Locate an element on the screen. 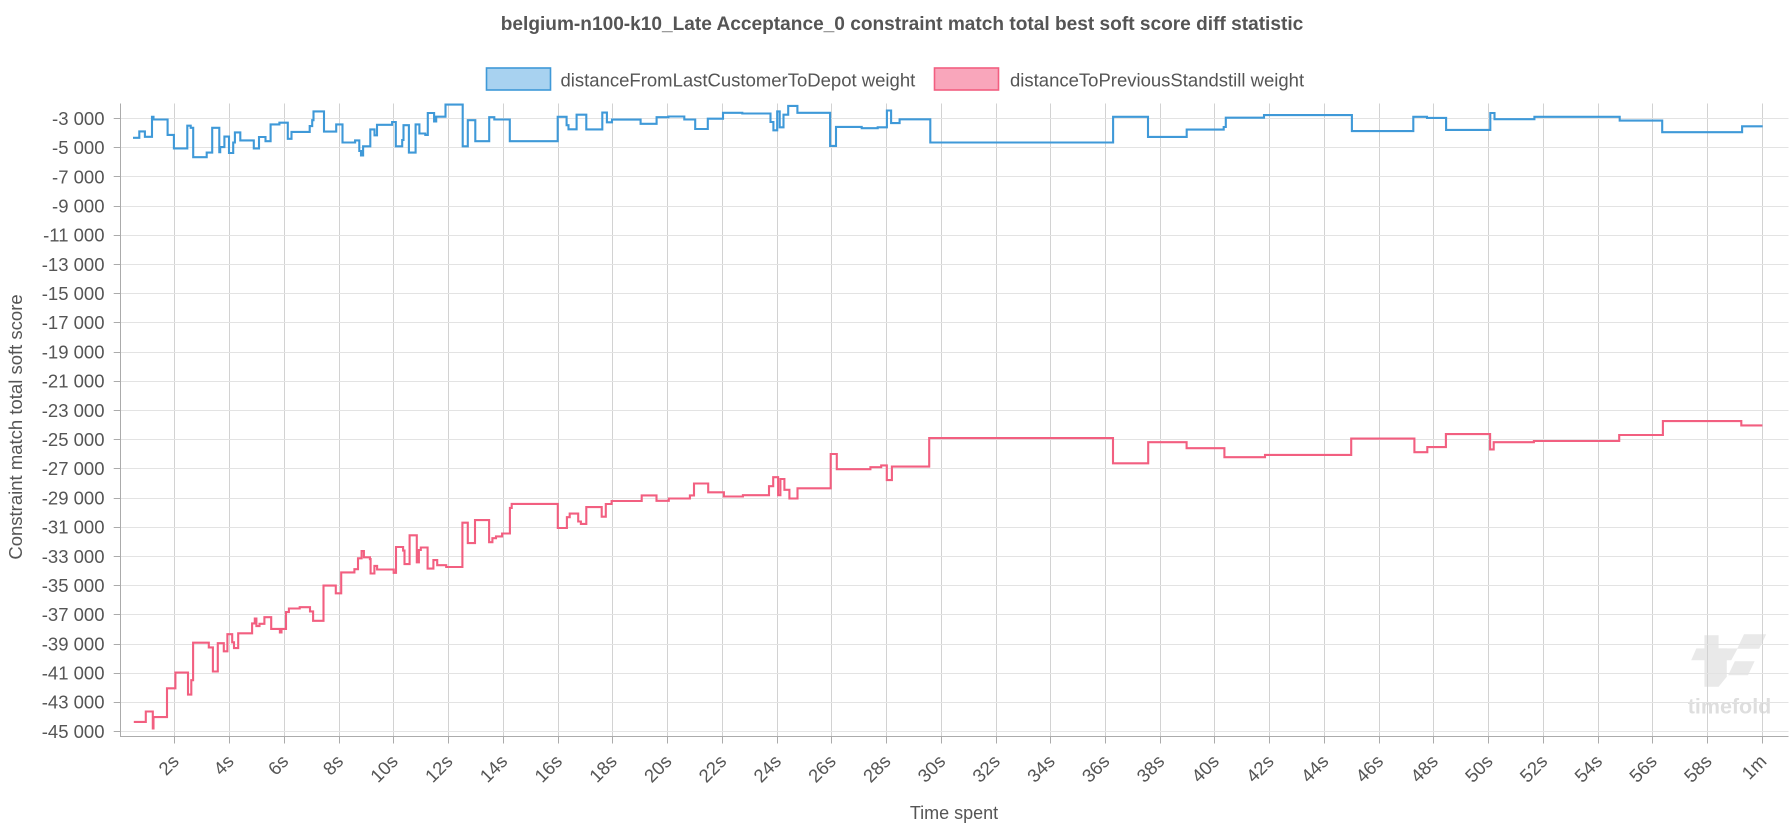 The height and width of the screenshot is (837, 1792). svg-text: -21 000 is located at coordinates (73, 381).